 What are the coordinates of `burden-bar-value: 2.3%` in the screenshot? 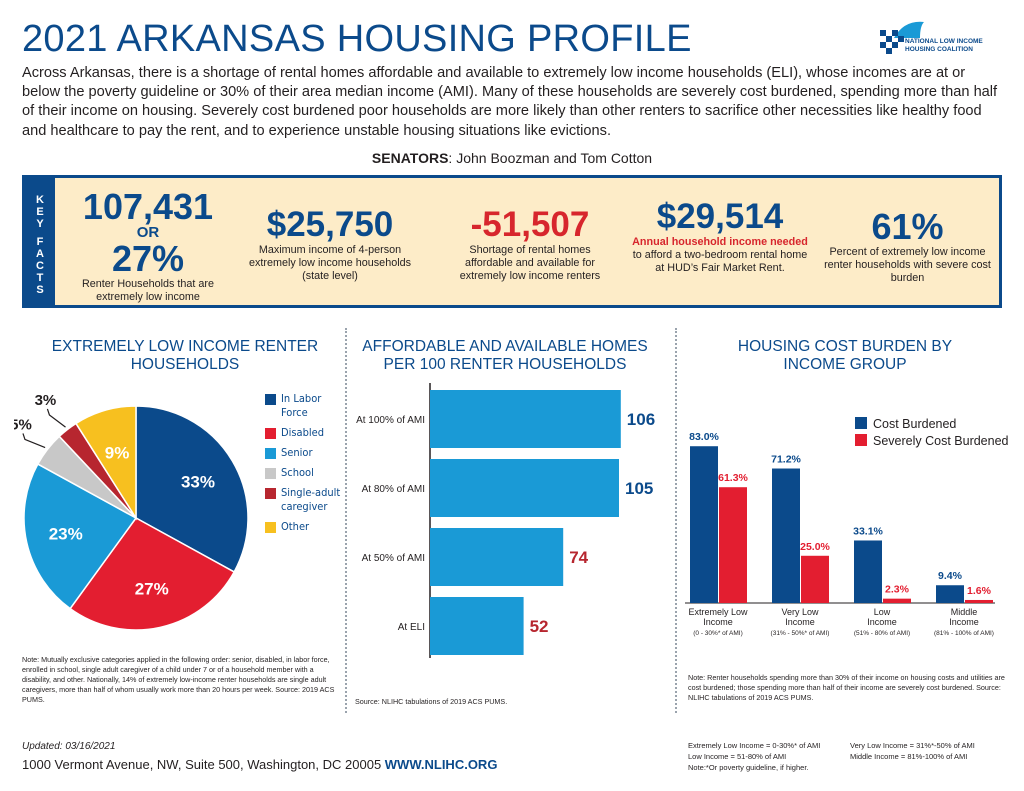 It's located at (897, 590).